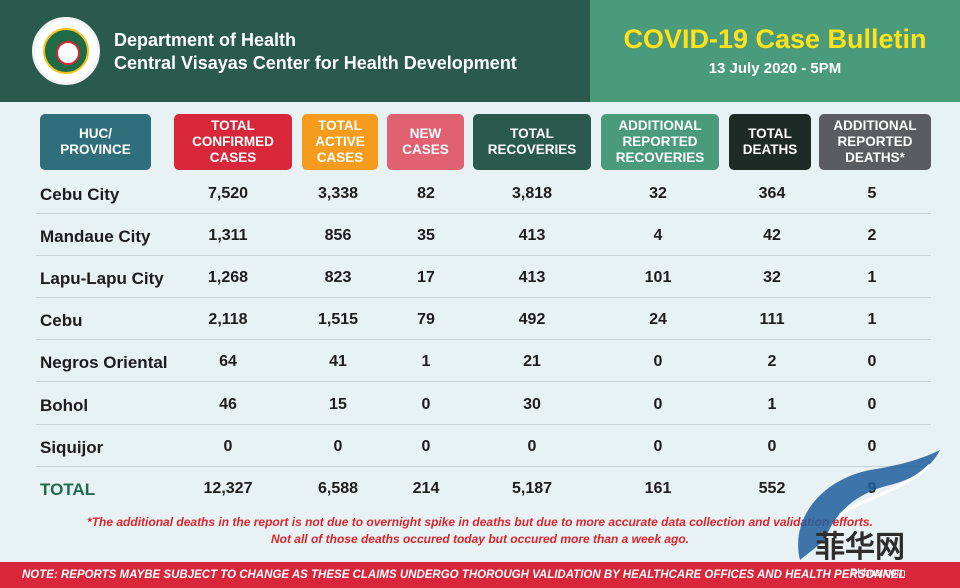 This screenshot has height=588, width=960. Describe the element at coordinates (532, 193) in the screenshot. I see `table-cell: 3,818` at that location.